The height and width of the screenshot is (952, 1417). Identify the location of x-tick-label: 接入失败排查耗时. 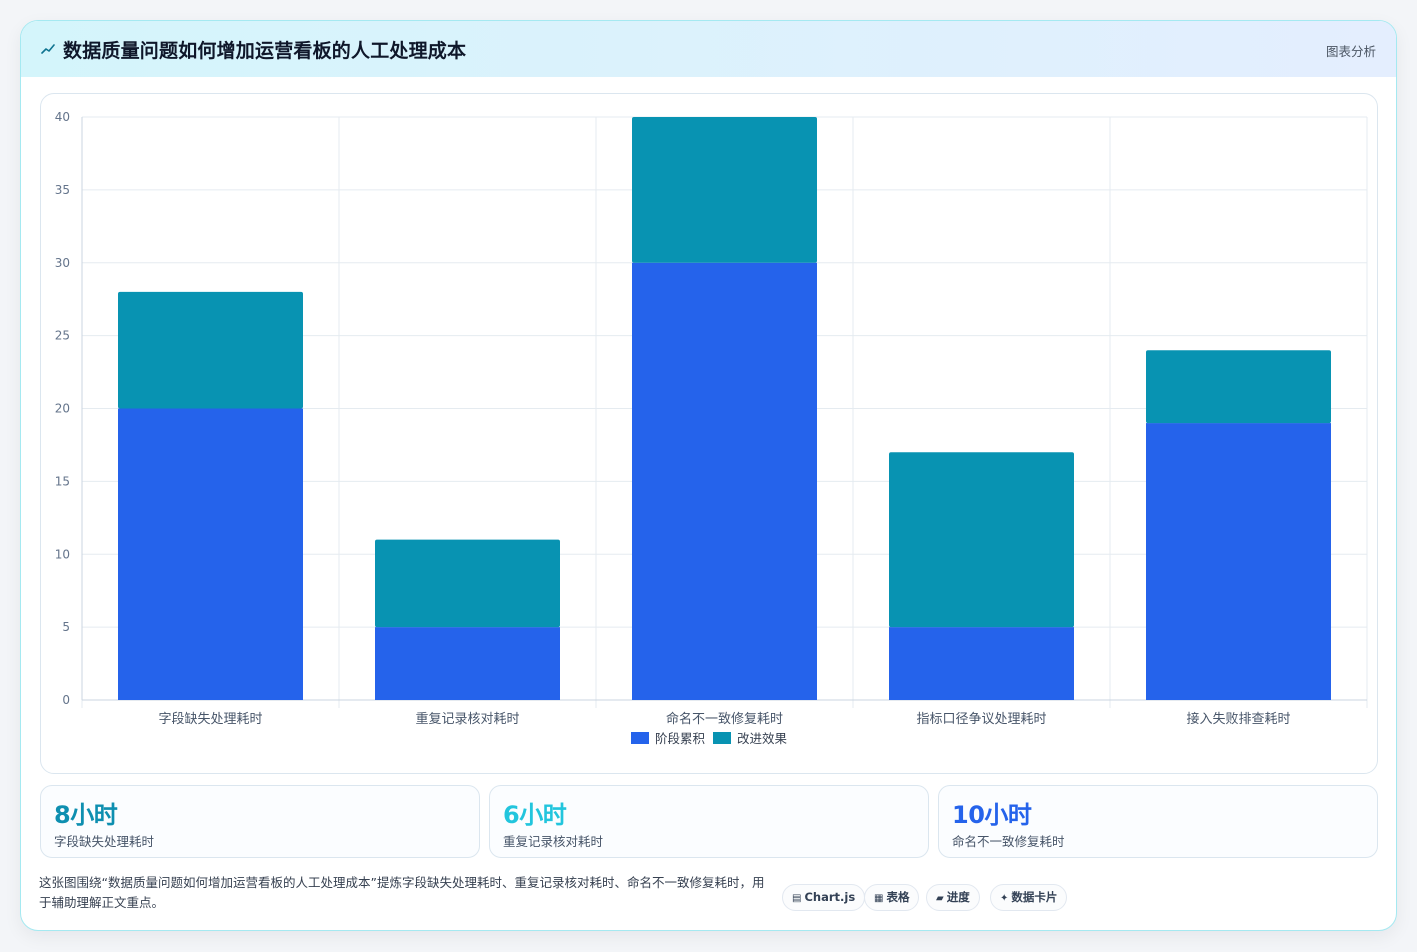
(1238, 719).